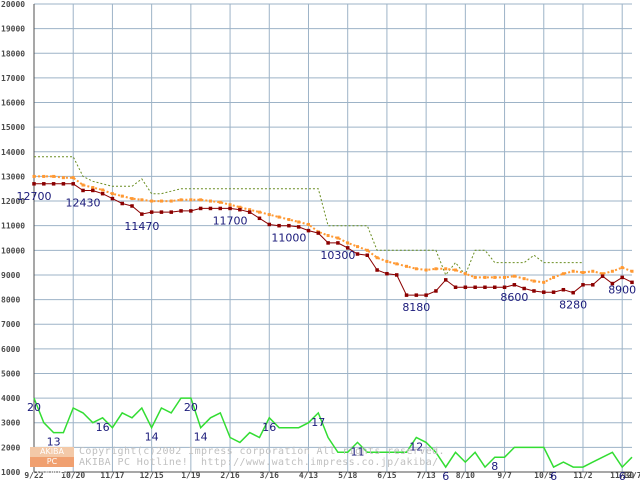 The height and width of the screenshot is (480, 640). What do you see at coordinates (288, 238) in the screenshot?
I see `data-label: 11000` at bounding box center [288, 238].